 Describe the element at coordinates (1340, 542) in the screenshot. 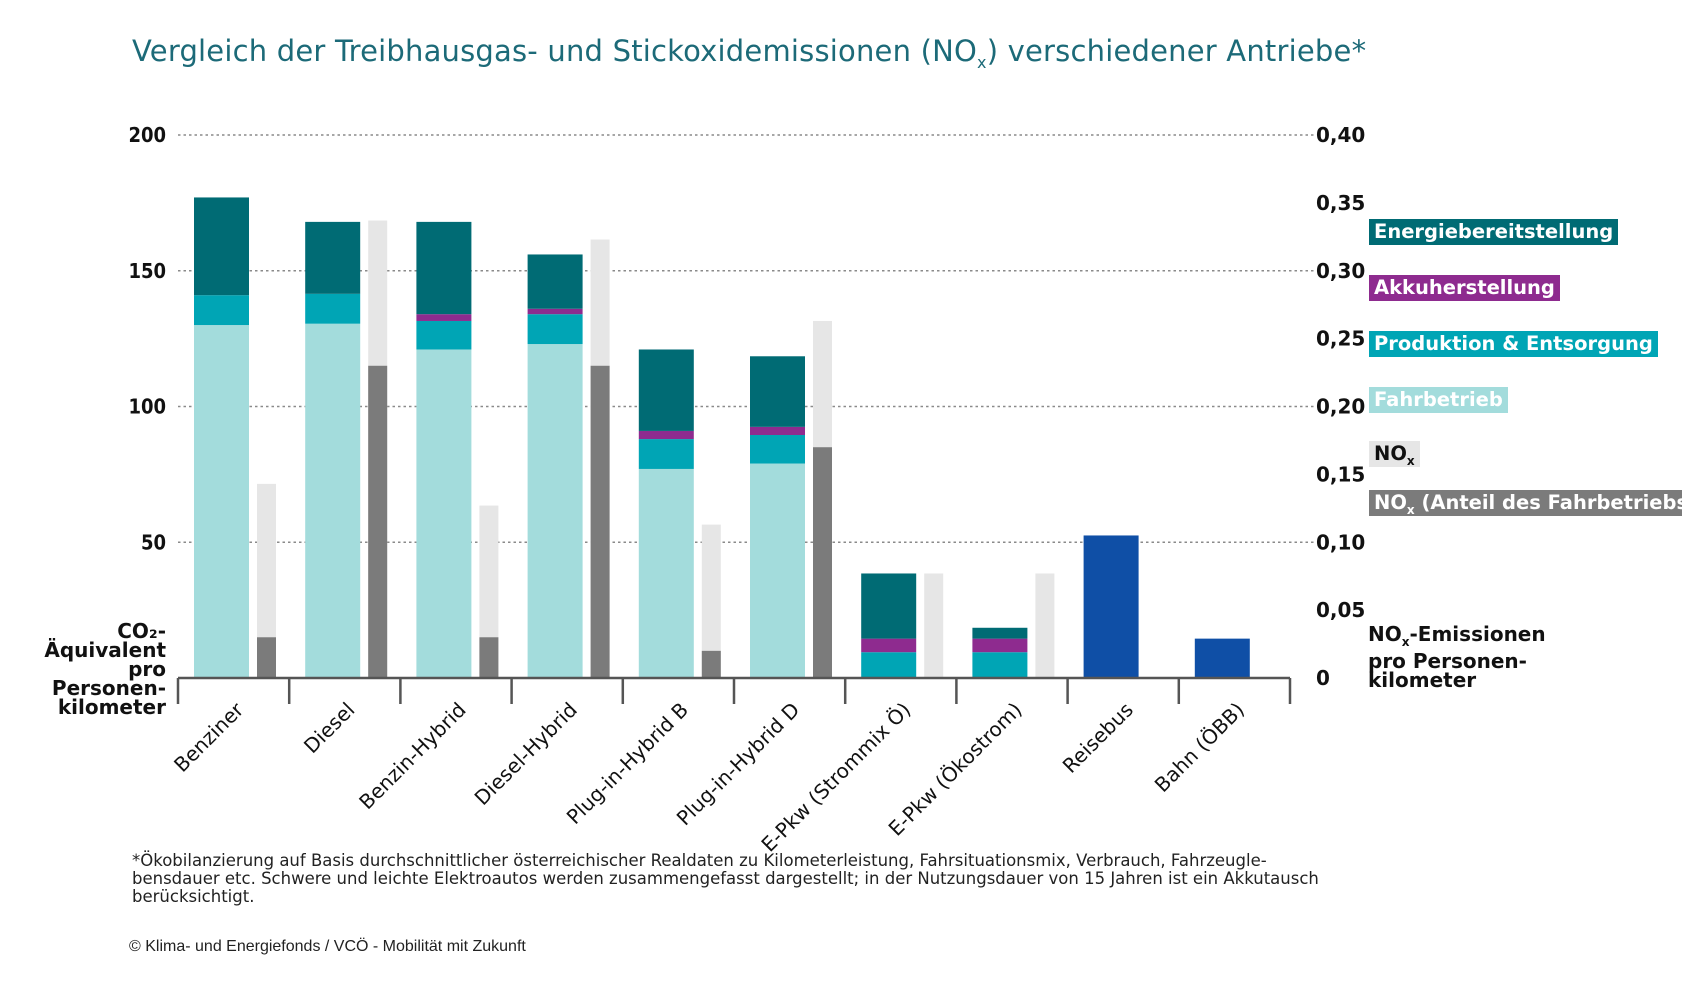

I see `y-right-tick-label: 0,10` at that location.